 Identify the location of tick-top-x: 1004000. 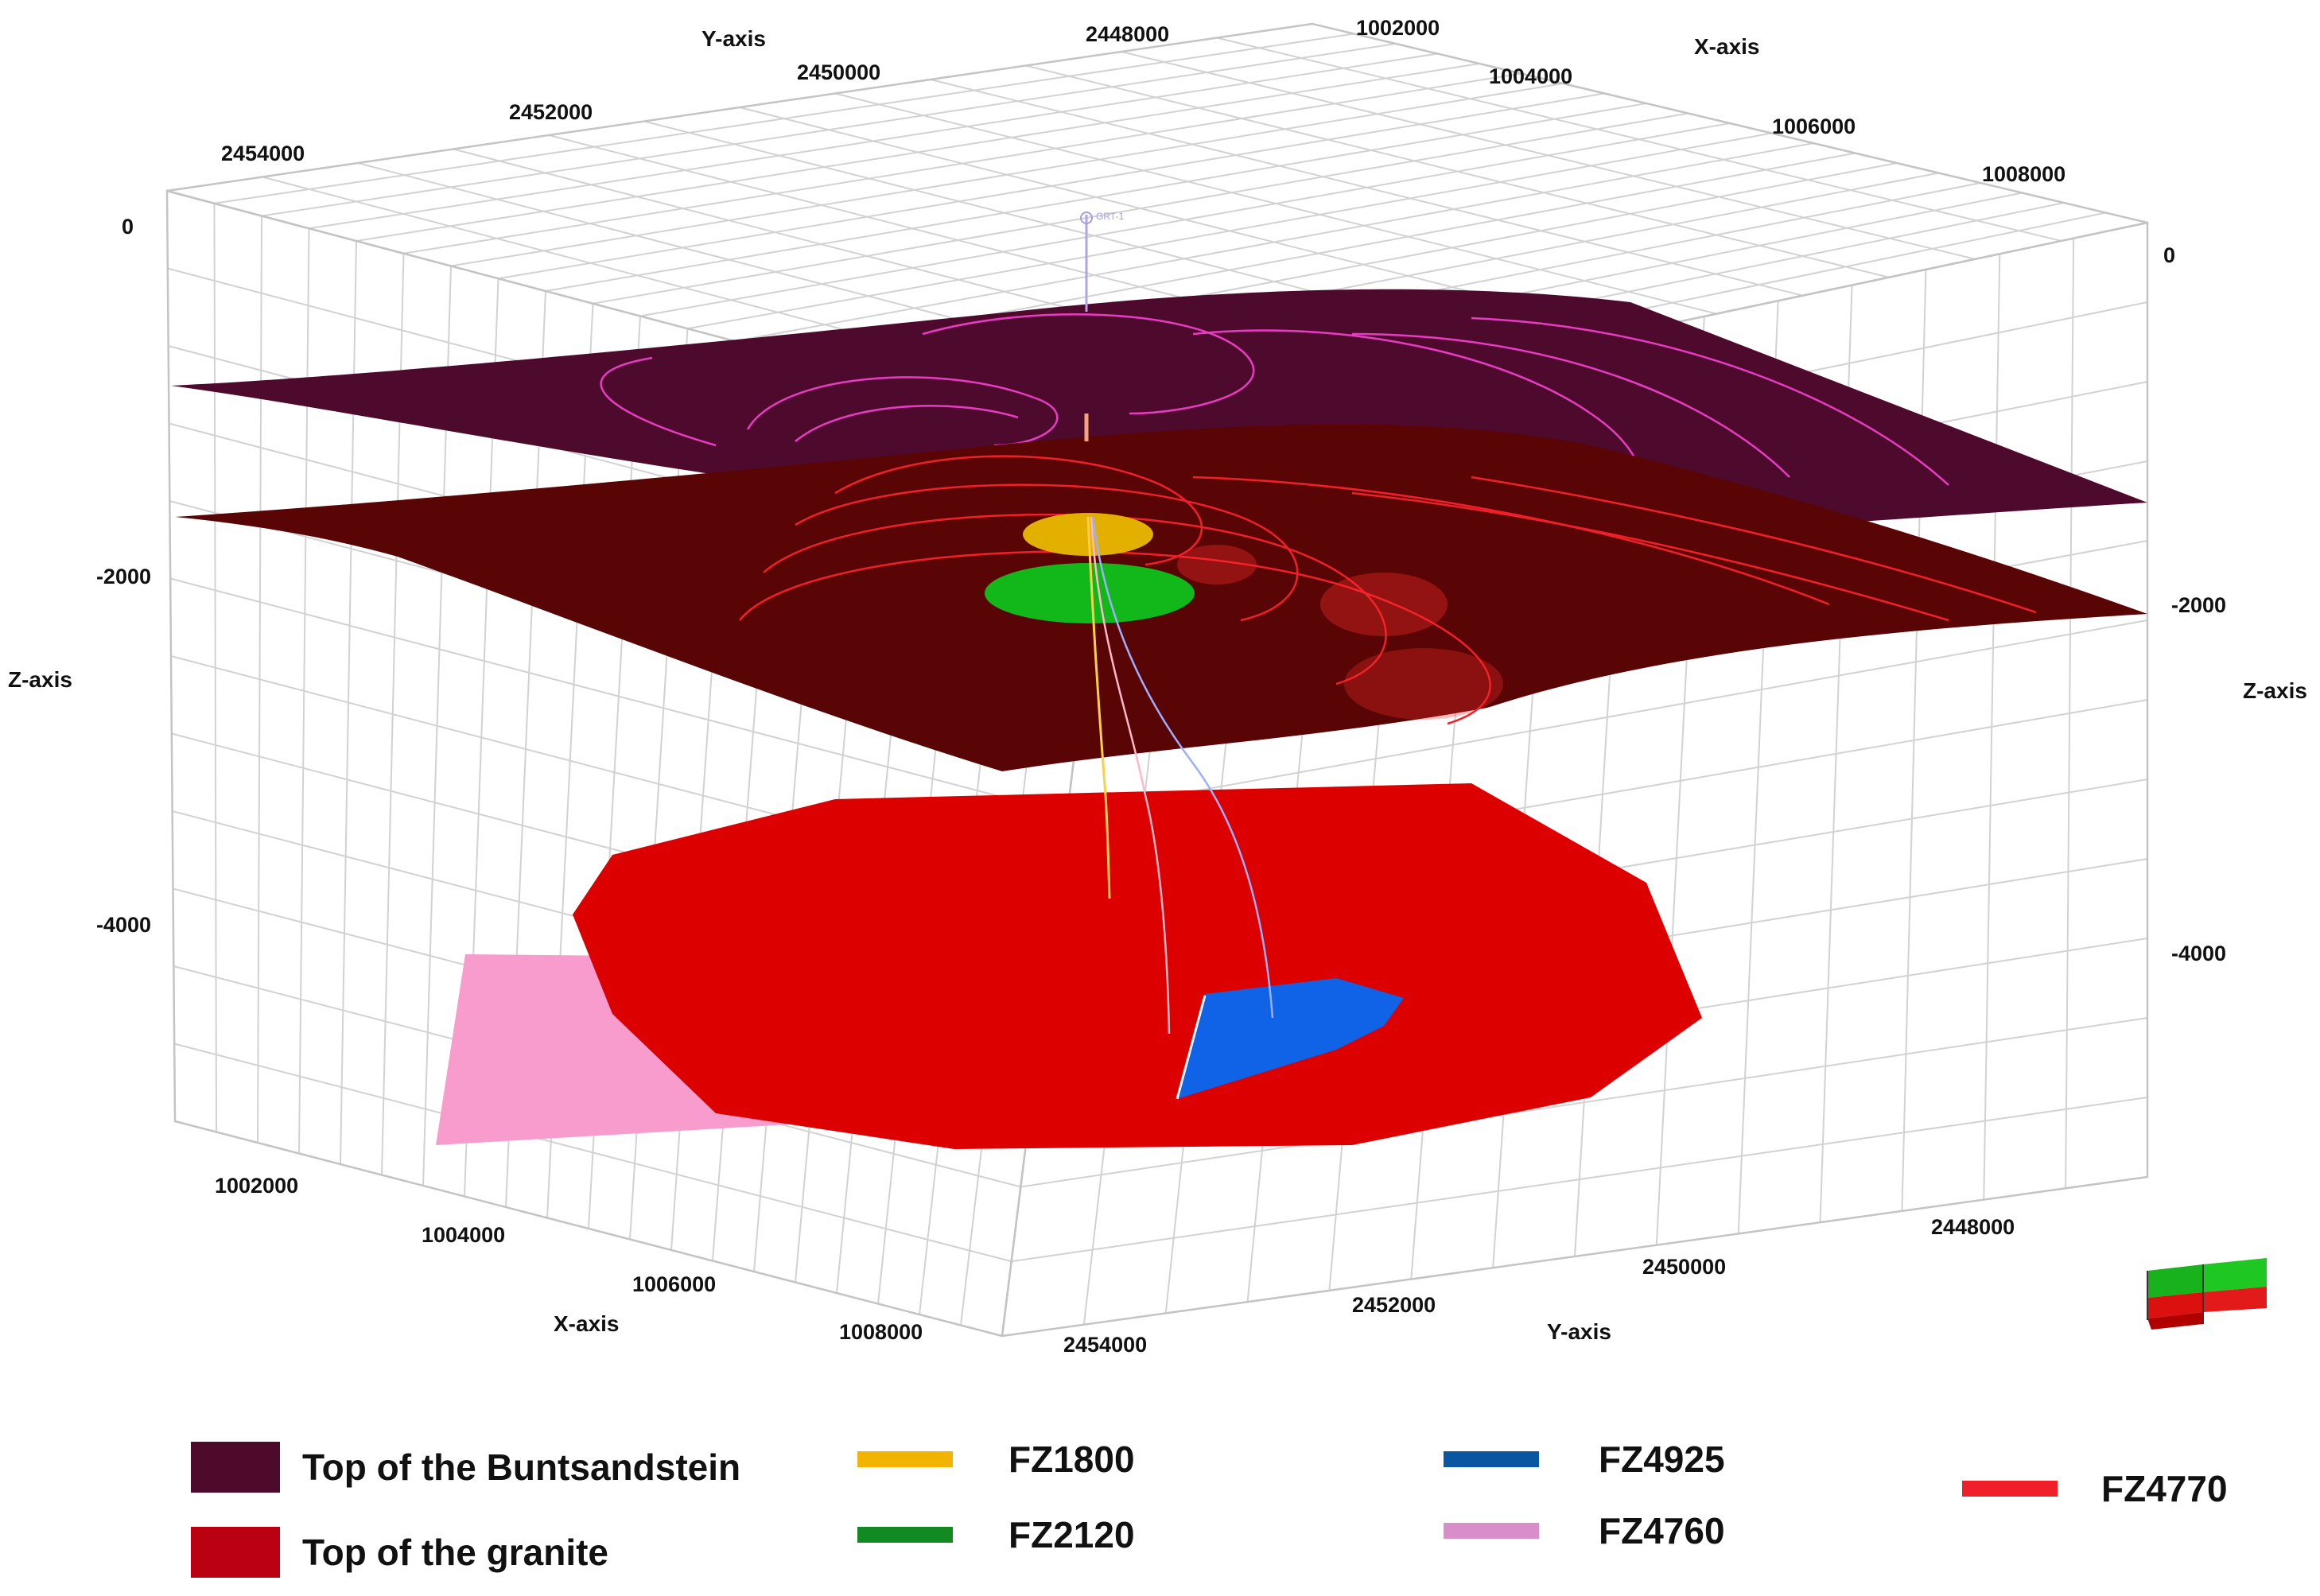
(1530, 76).